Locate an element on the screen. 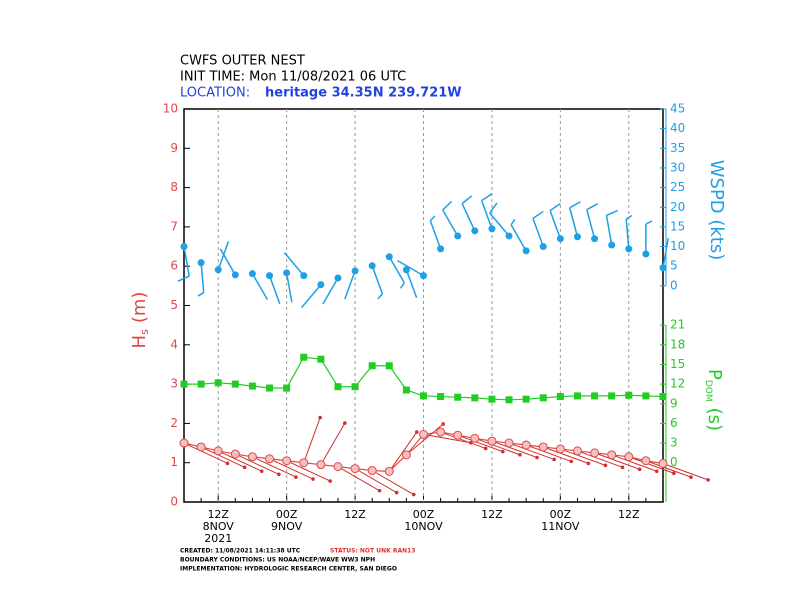 The width and height of the screenshot is (792, 612). footer-status: STATUS: NOT UNK RAN13 is located at coordinates (372, 551).